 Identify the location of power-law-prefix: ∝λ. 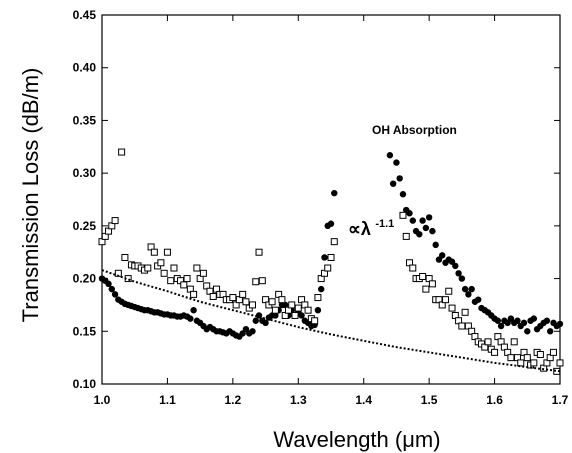
(359, 229).